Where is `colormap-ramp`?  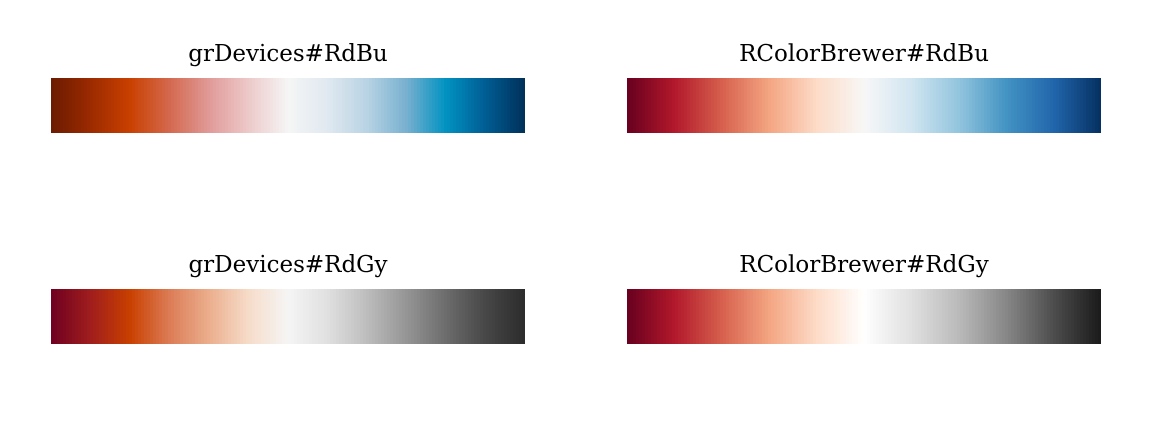
colormap-ramp is located at coordinates (288, 316).